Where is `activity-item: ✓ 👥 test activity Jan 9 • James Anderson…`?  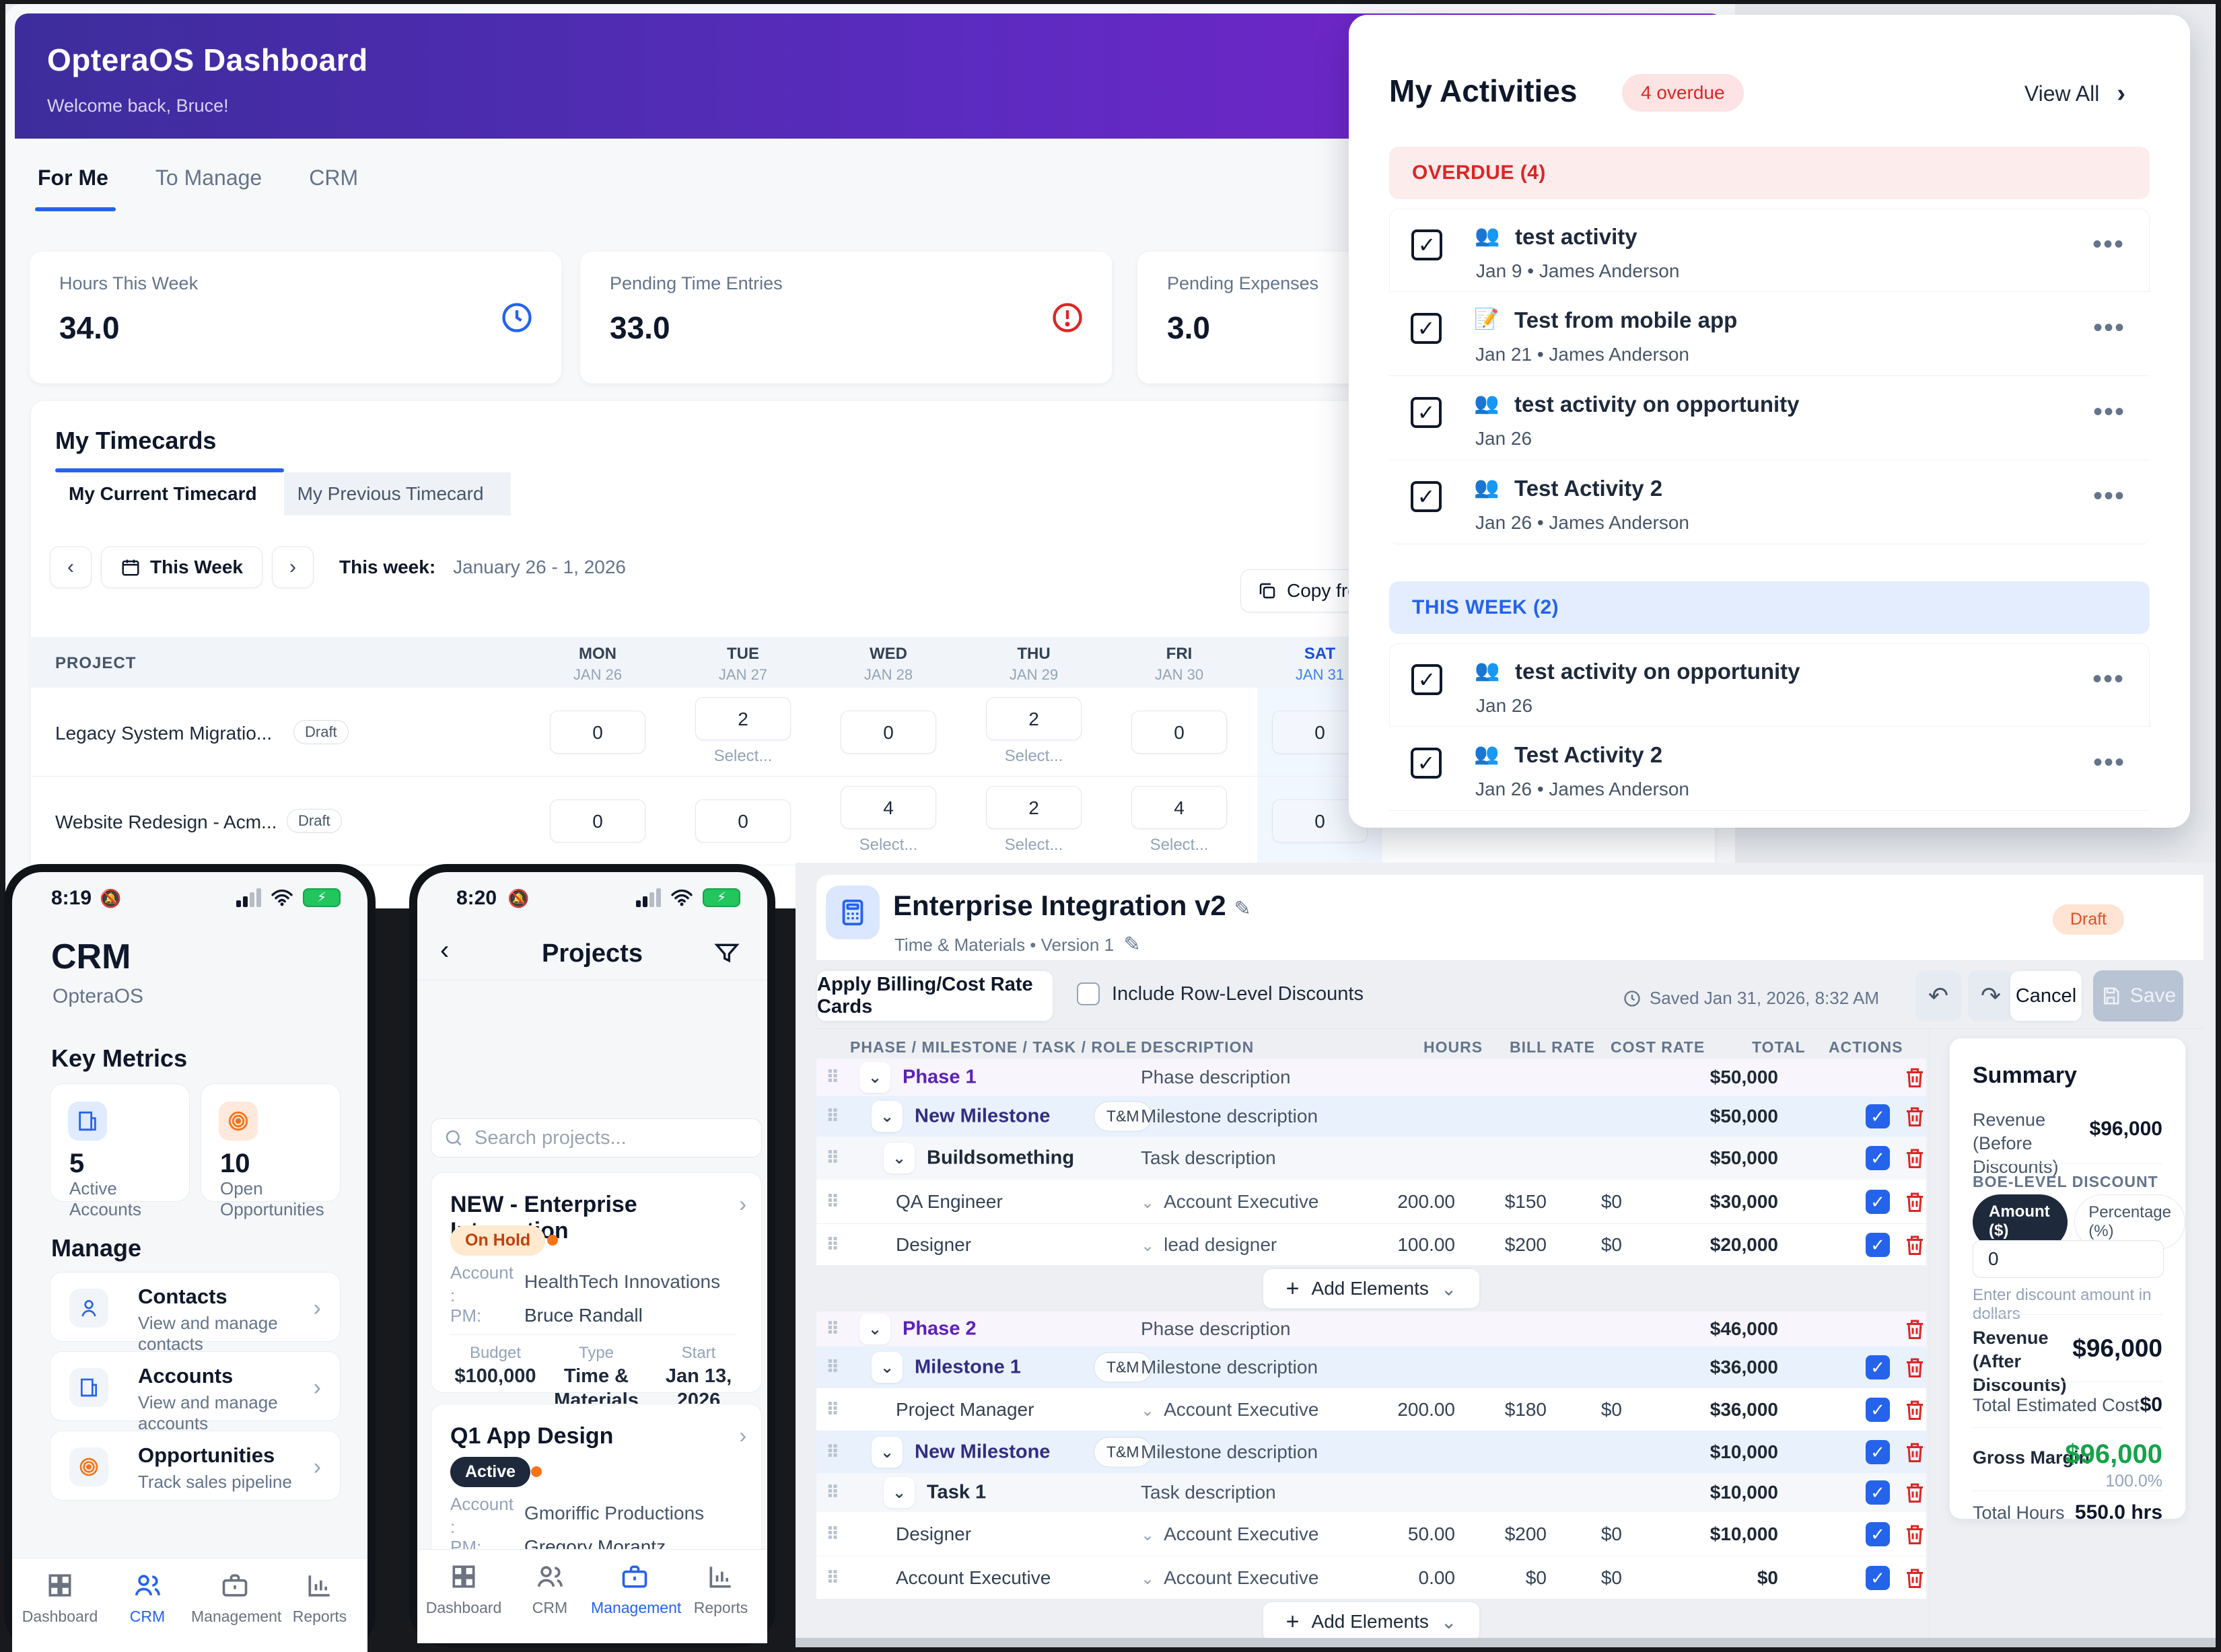 activity-item: ✓ 👥 test activity Jan 9 • James Anderson… is located at coordinates (1769, 250).